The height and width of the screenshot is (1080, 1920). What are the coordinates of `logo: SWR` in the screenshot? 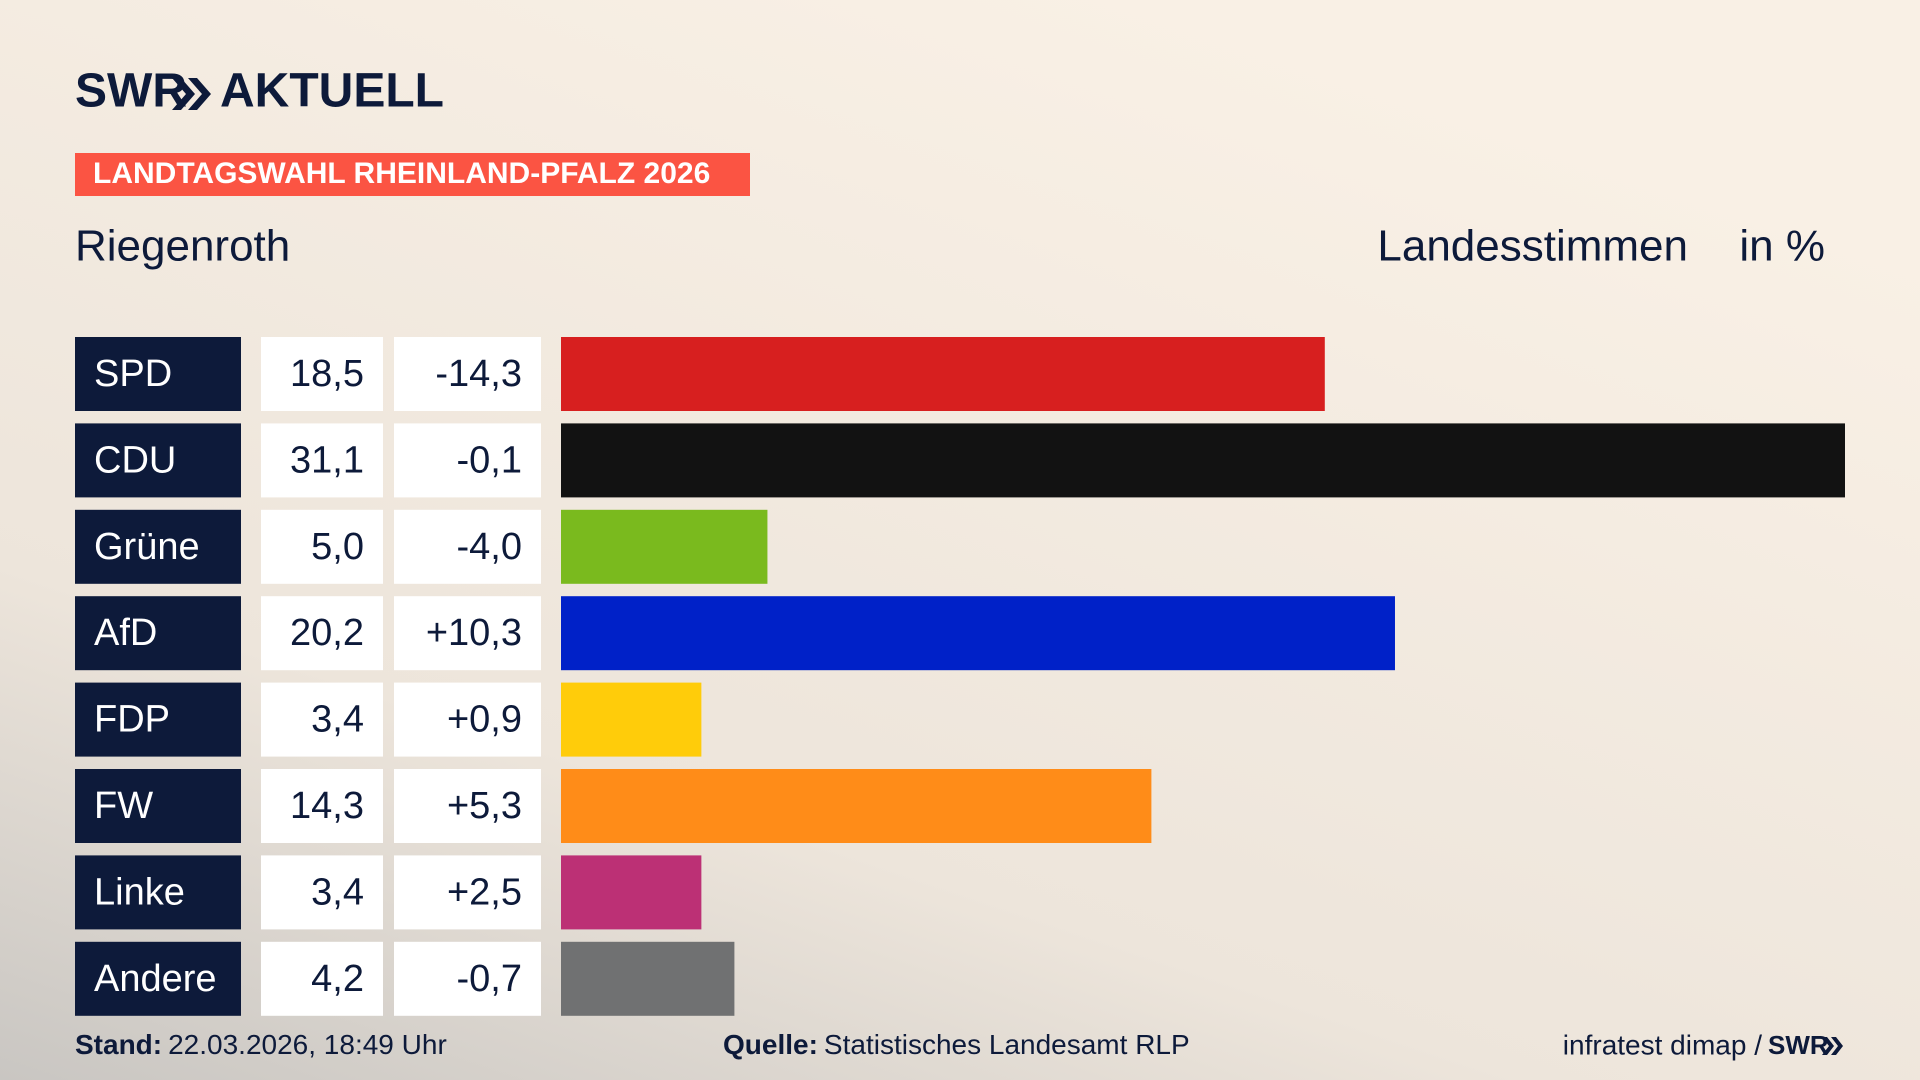 It's located at (131, 91).